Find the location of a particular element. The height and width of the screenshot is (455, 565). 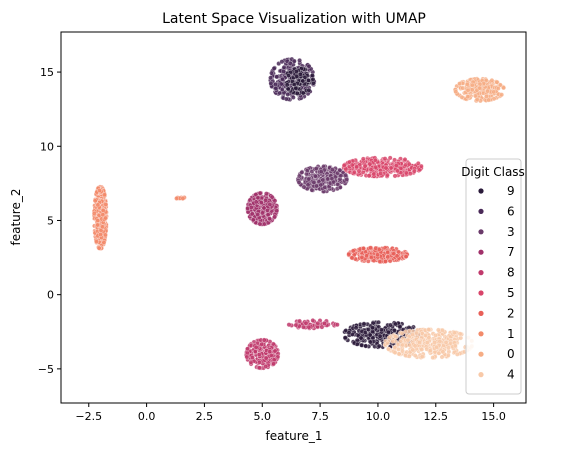

x-axis: −2.5 0.0 2.5 5.0 7.5 10.0 12.5 15.0 is located at coordinates (290, 413).